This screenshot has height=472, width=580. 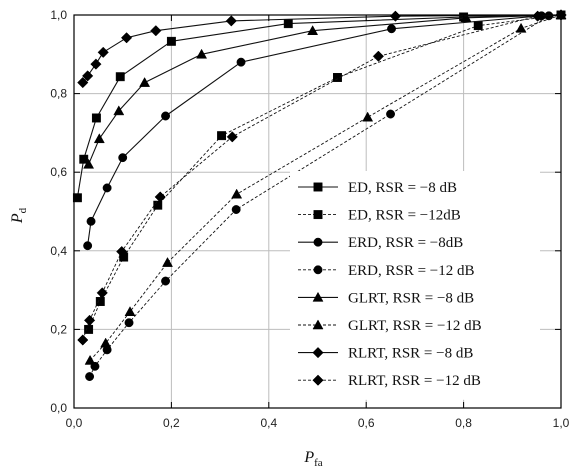 What do you see at coordinates (171, 423) in the screenshot?
I see `x-tick-label: 0,2` at bounding box center [171, 423].